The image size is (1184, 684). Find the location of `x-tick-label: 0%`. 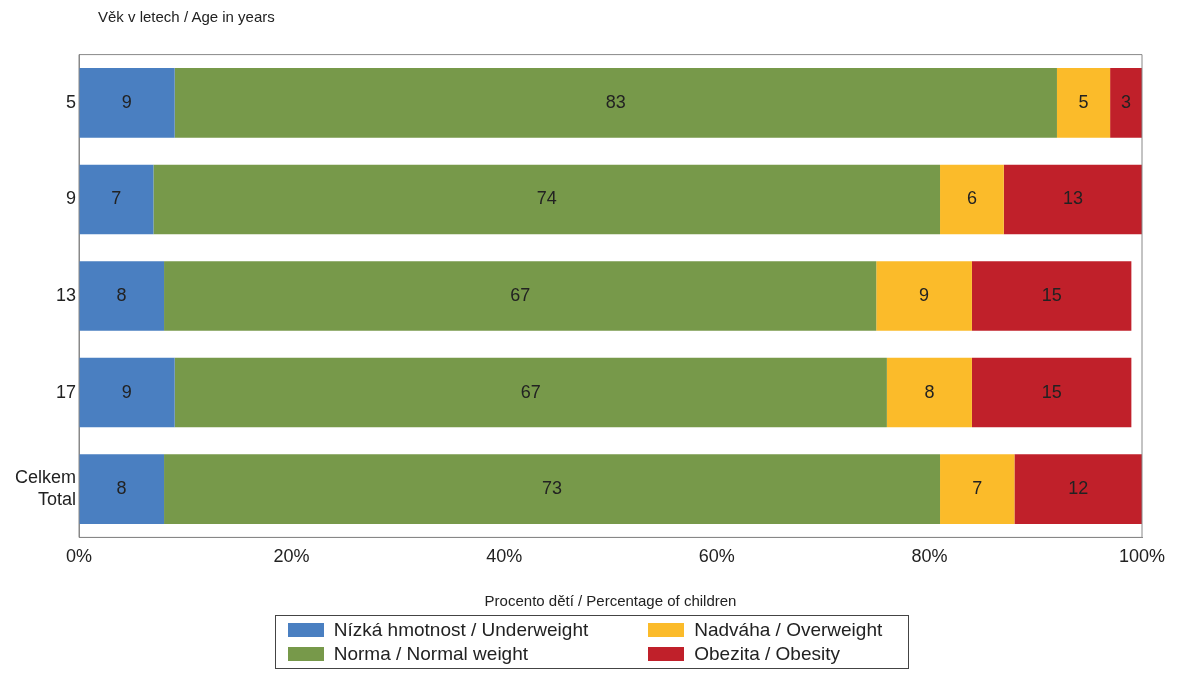

x-tick-label: 0% is located at coordinates (79, 556).